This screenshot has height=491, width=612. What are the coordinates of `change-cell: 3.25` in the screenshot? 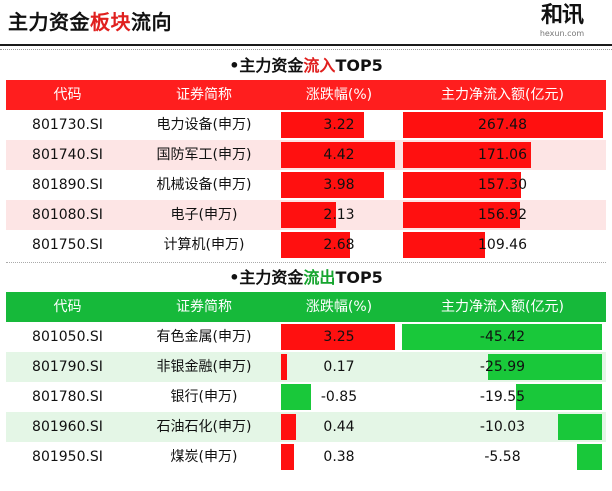 It's located at (339, 337).